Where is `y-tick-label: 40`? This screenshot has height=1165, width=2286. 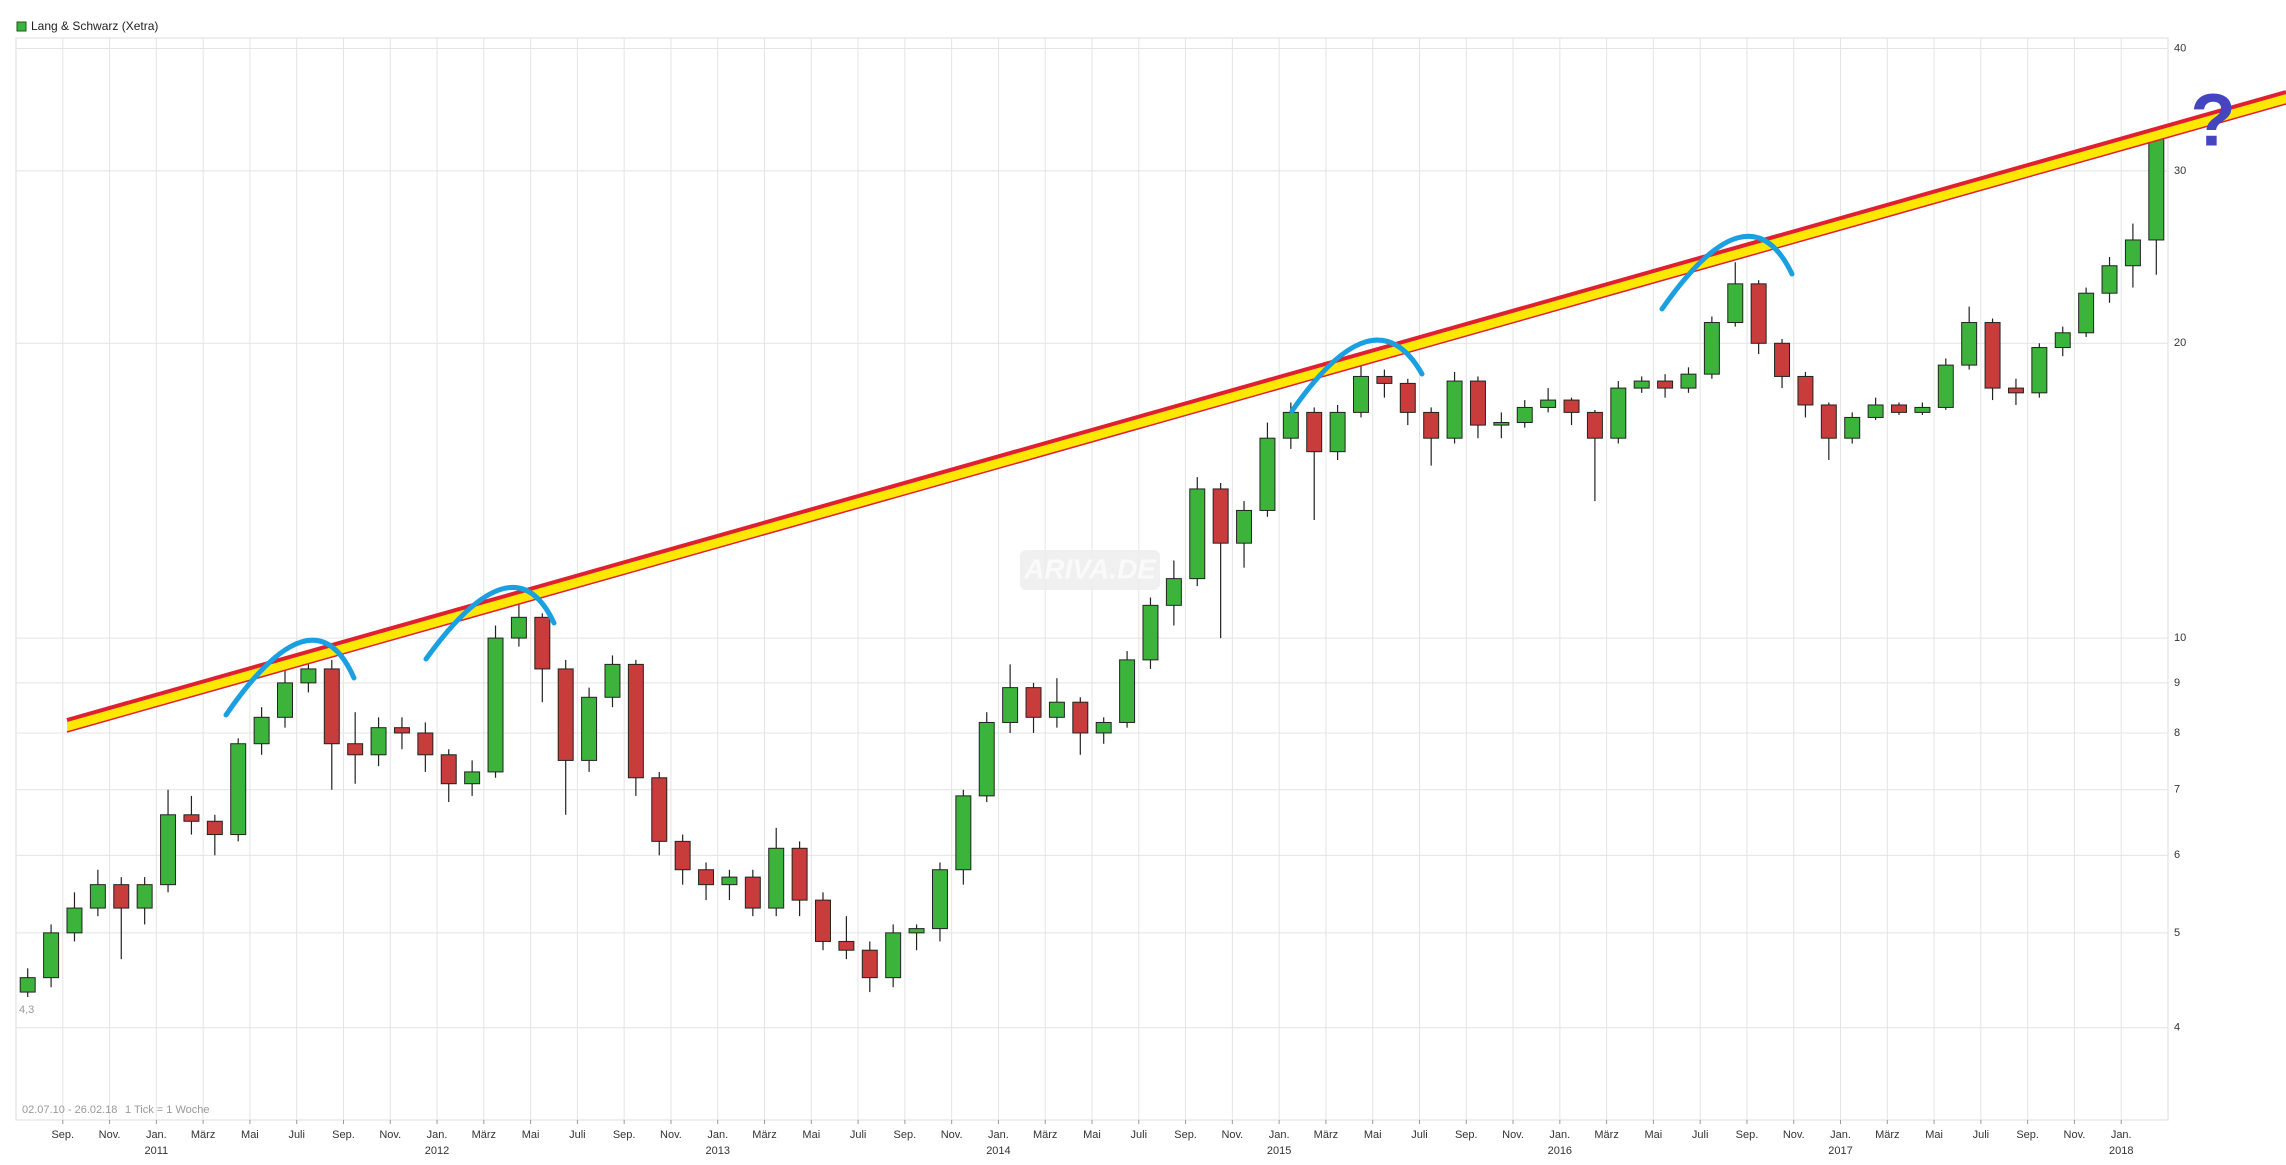 y-tick-label: 40 is located at coordinates (2180, 48).